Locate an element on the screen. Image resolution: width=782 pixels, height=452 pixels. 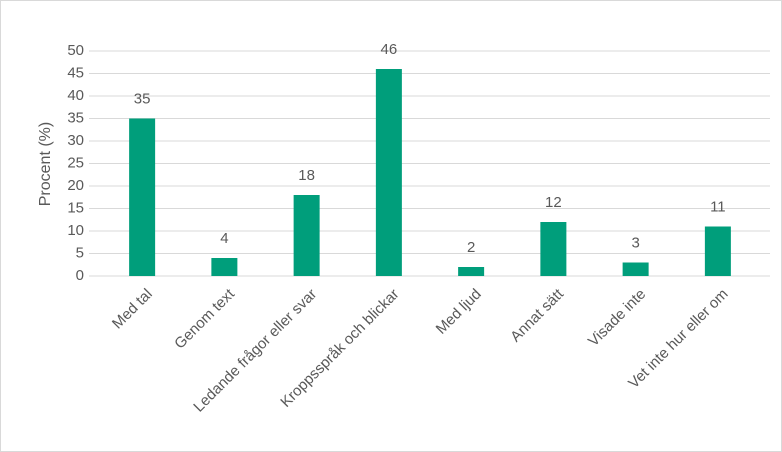
y-tick-label: 20 is located at coordinates (75, 185).